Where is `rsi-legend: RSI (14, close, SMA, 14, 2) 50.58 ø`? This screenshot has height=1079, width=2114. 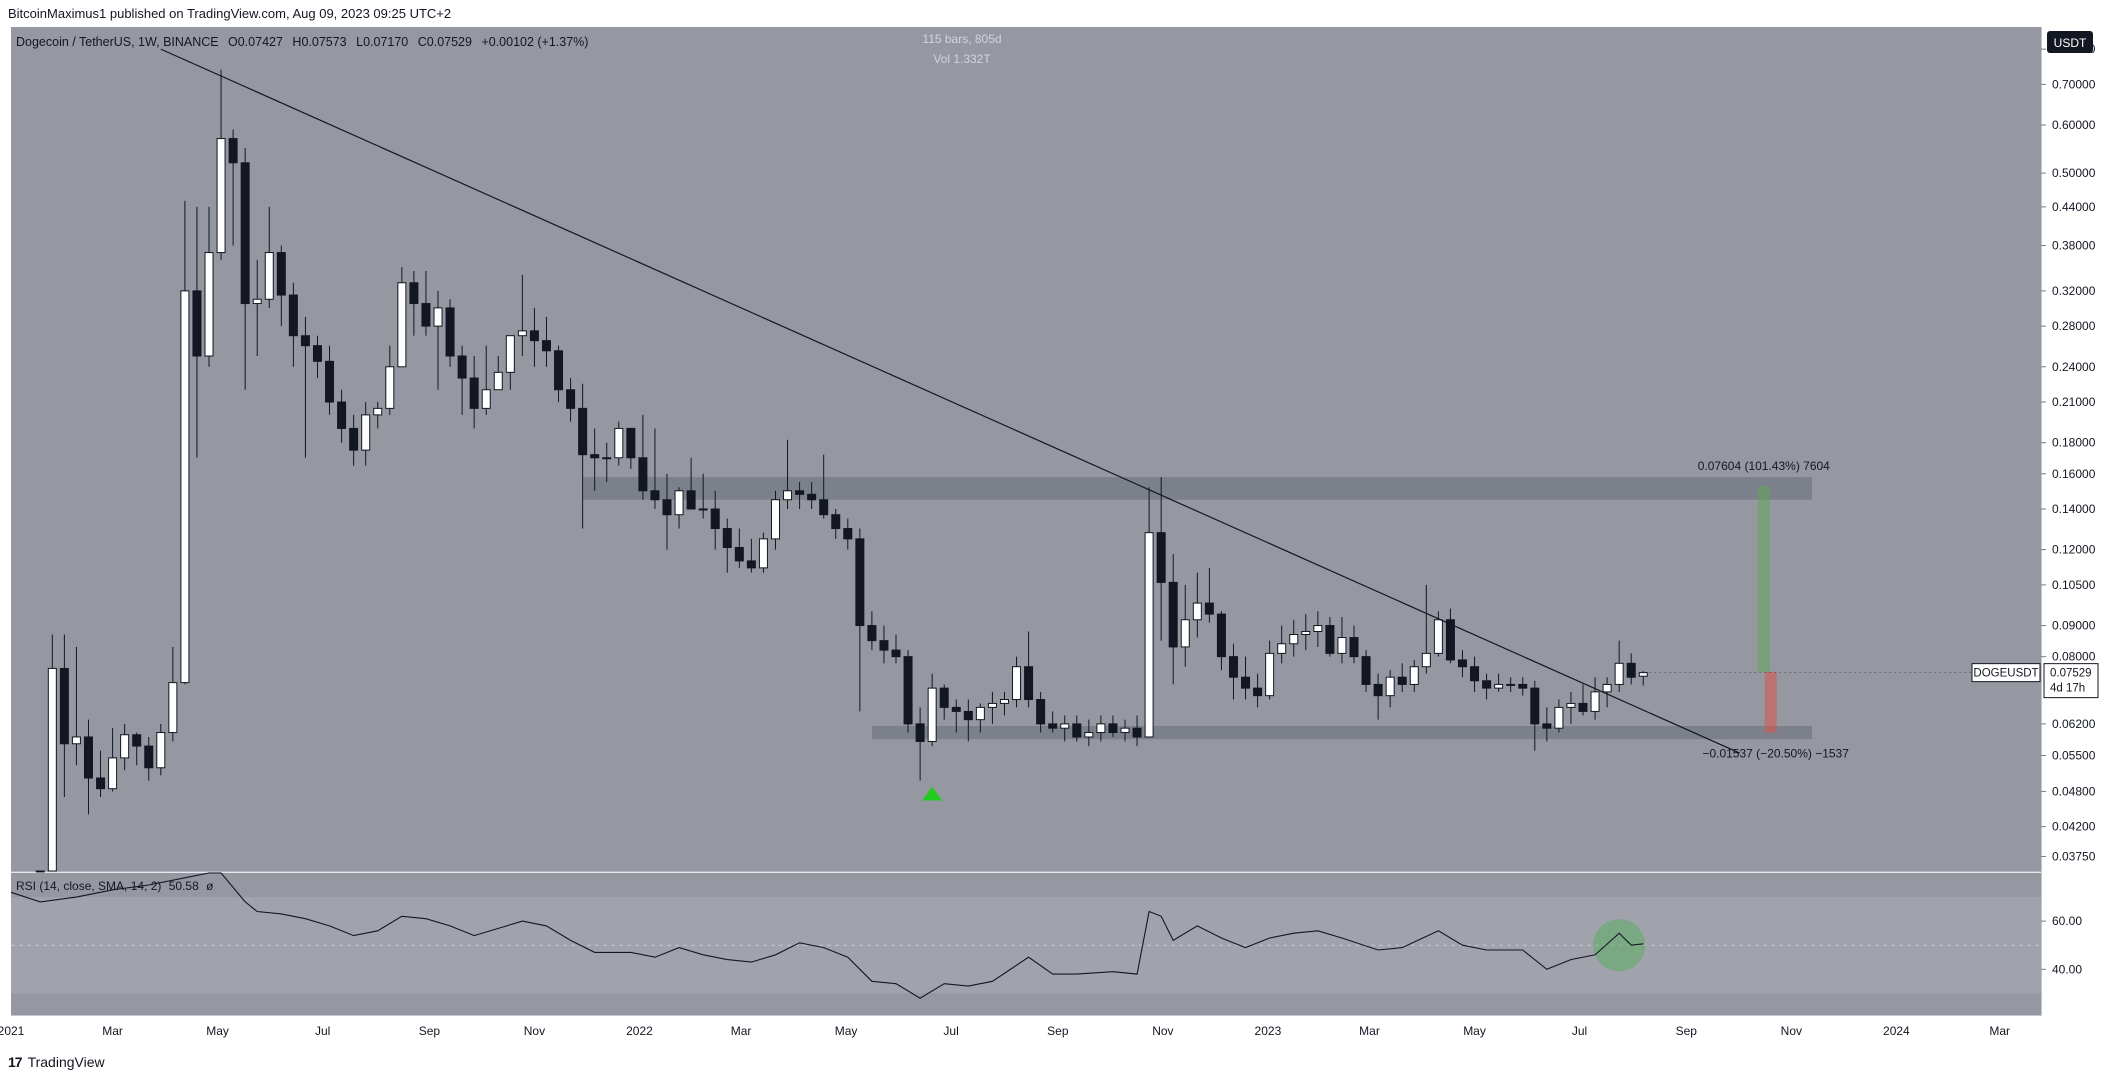 rsi-legend: RSI (14, close, SMA, 14, 2) 50.58 ø is located at coordinates (115, 886).